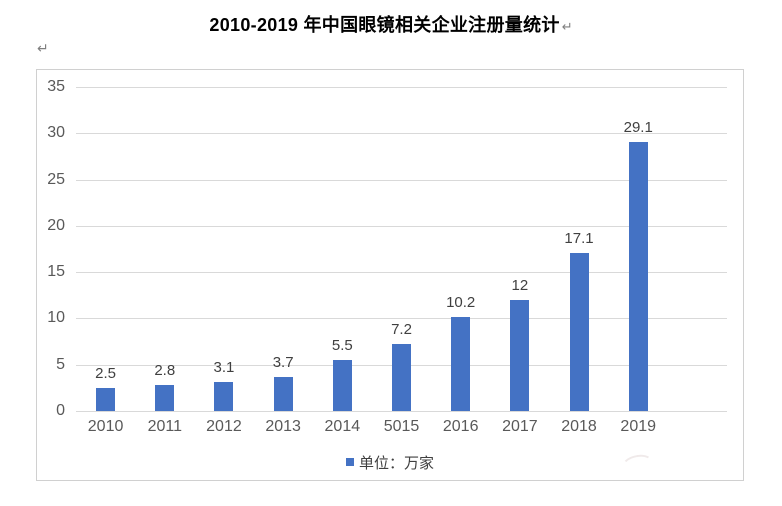  What do you see at coordinates (224, 396) in the screenshot?
I see `bar-2012` at bounding box center [224, 396].